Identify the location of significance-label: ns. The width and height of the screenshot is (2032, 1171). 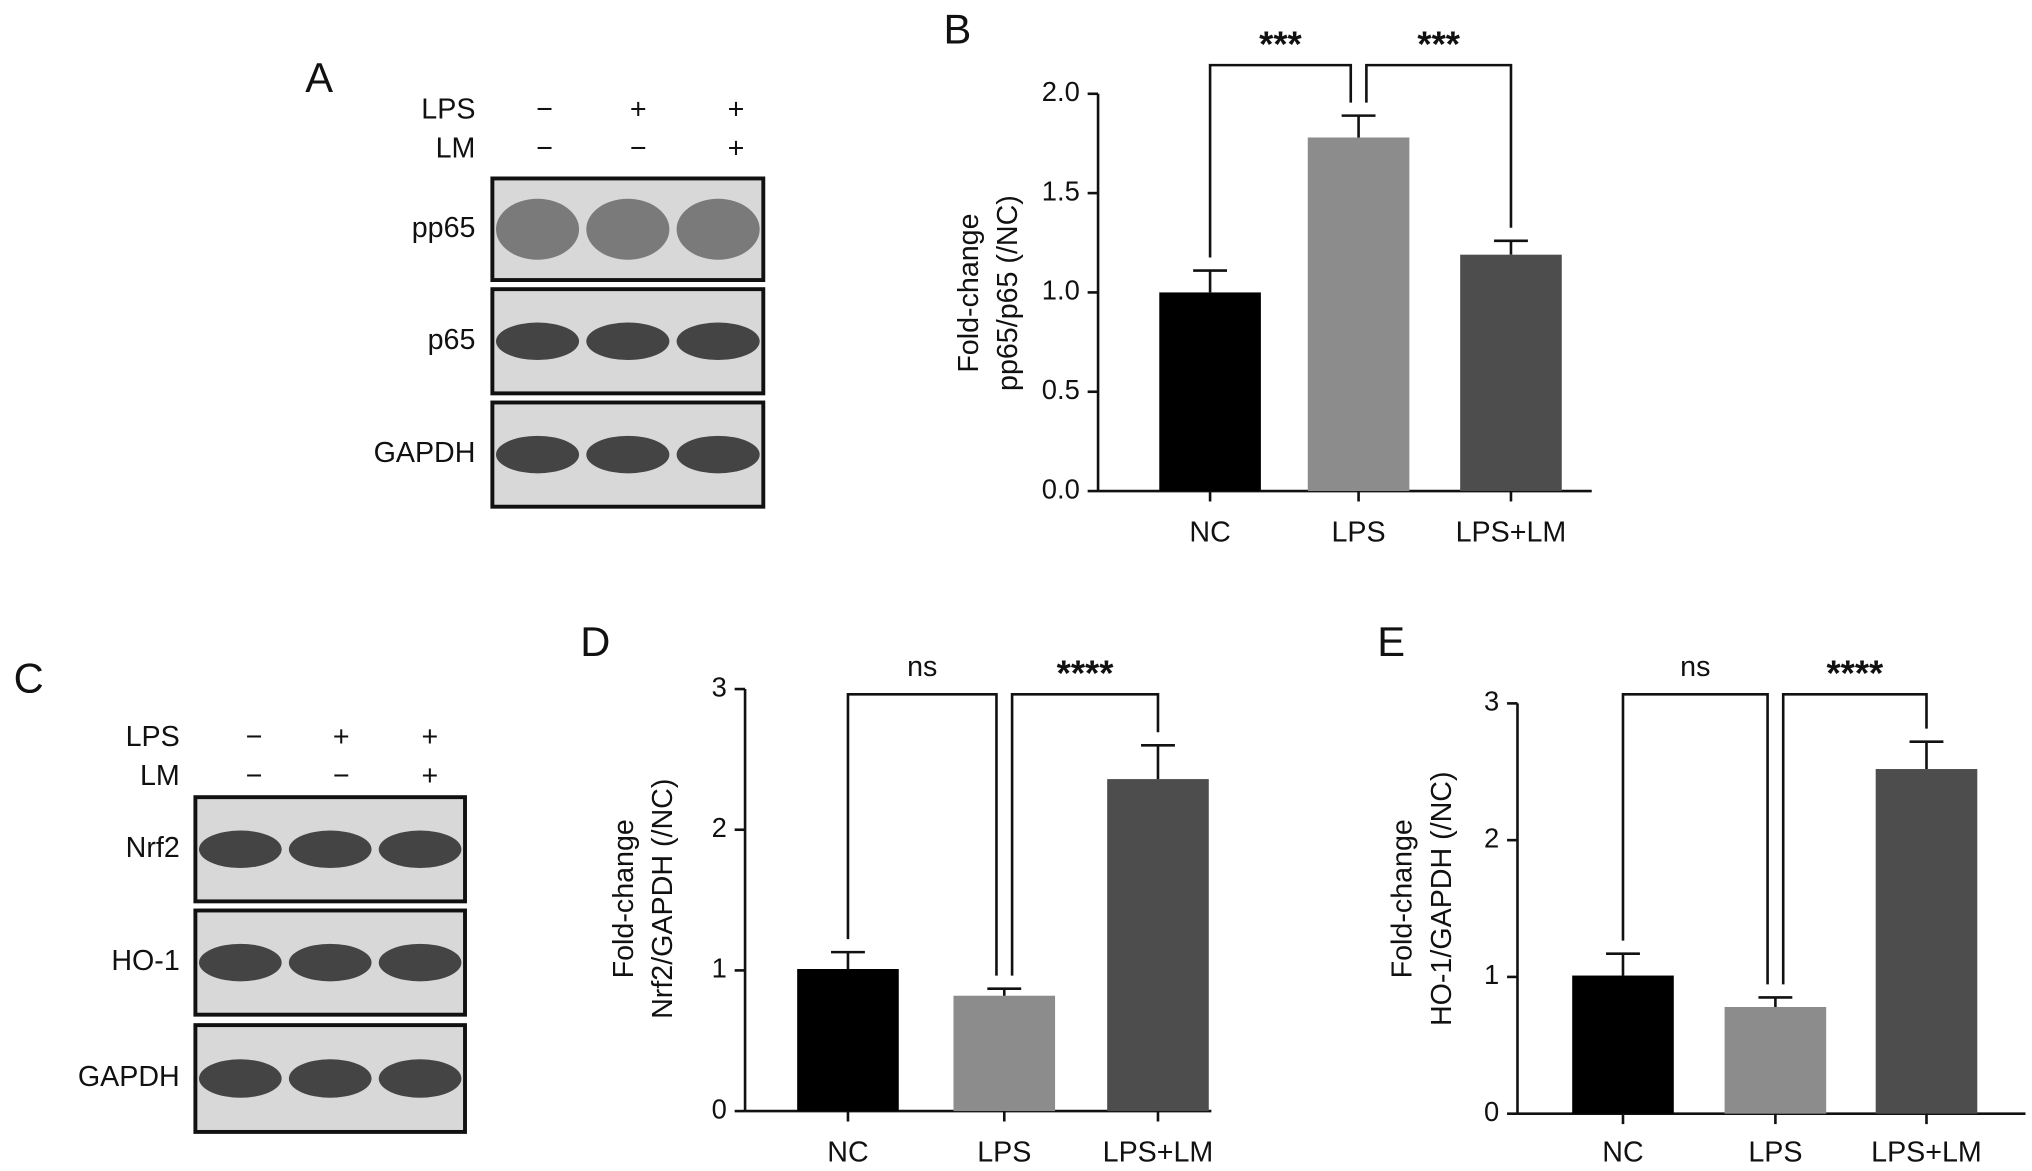
(1695, 667).